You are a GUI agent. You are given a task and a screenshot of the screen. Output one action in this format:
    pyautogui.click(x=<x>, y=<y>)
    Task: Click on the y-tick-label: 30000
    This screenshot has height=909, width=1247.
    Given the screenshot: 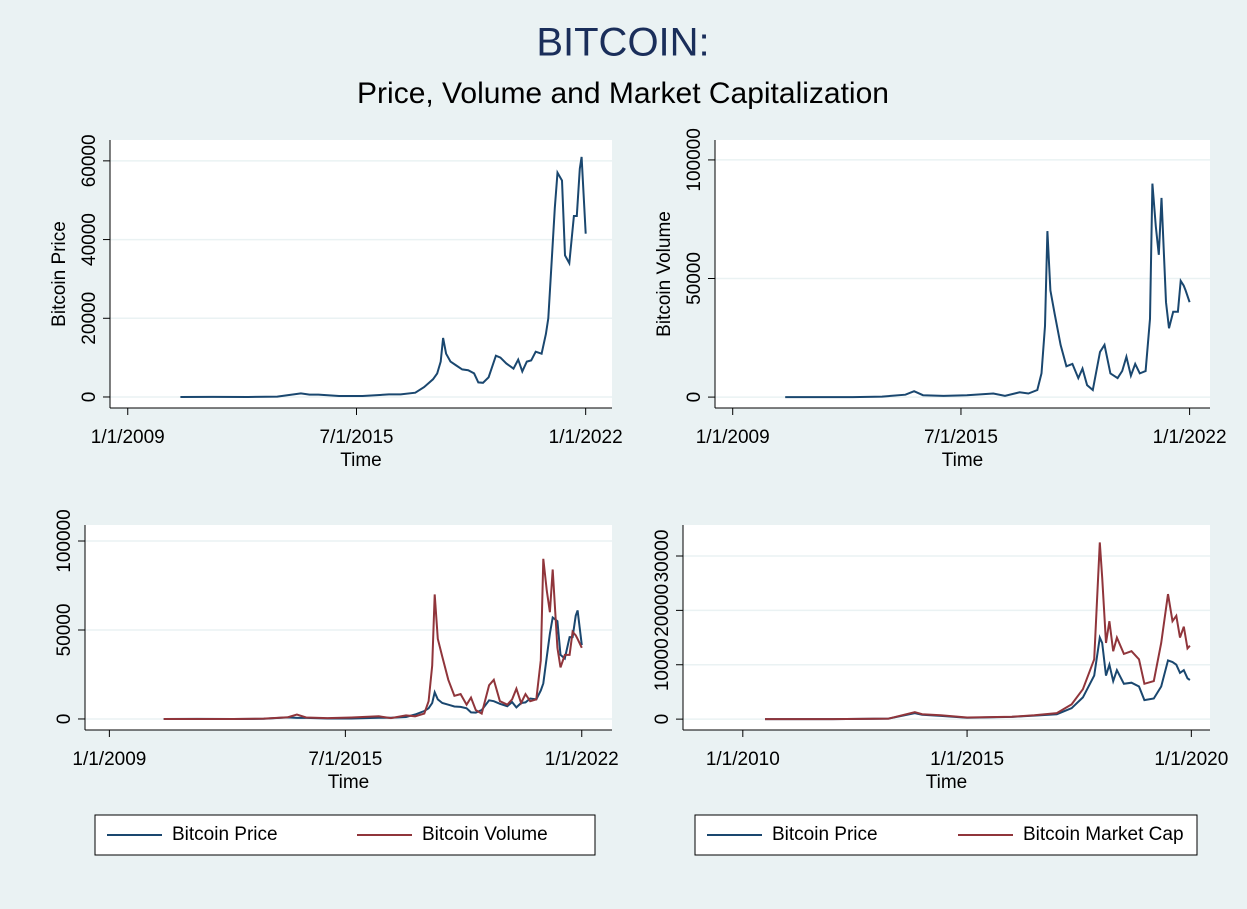 What is the action you would take?
    pyautogui.click(x=662, y=556)
    